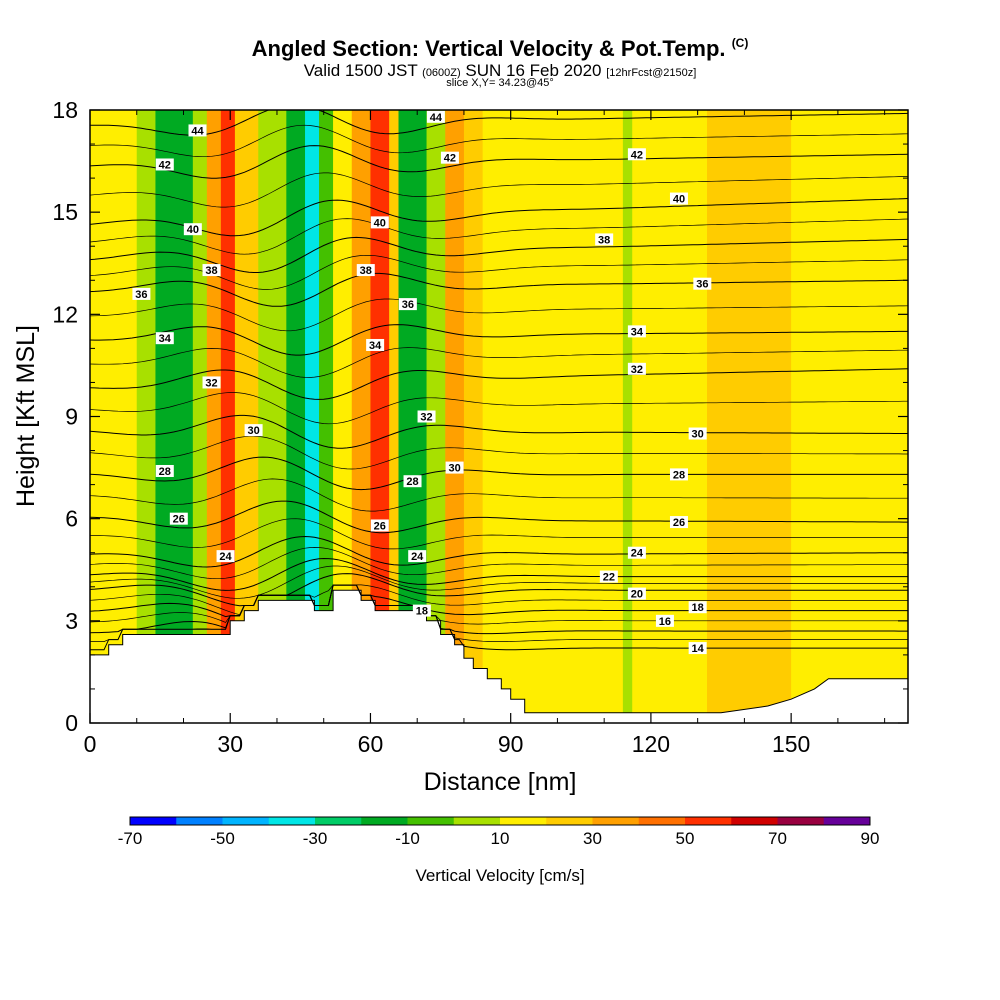  Describe the element at coordinates (499, 875) in the screenshot. I see `colorbar-label: Vertical Velocity [cm/s]` at that location.